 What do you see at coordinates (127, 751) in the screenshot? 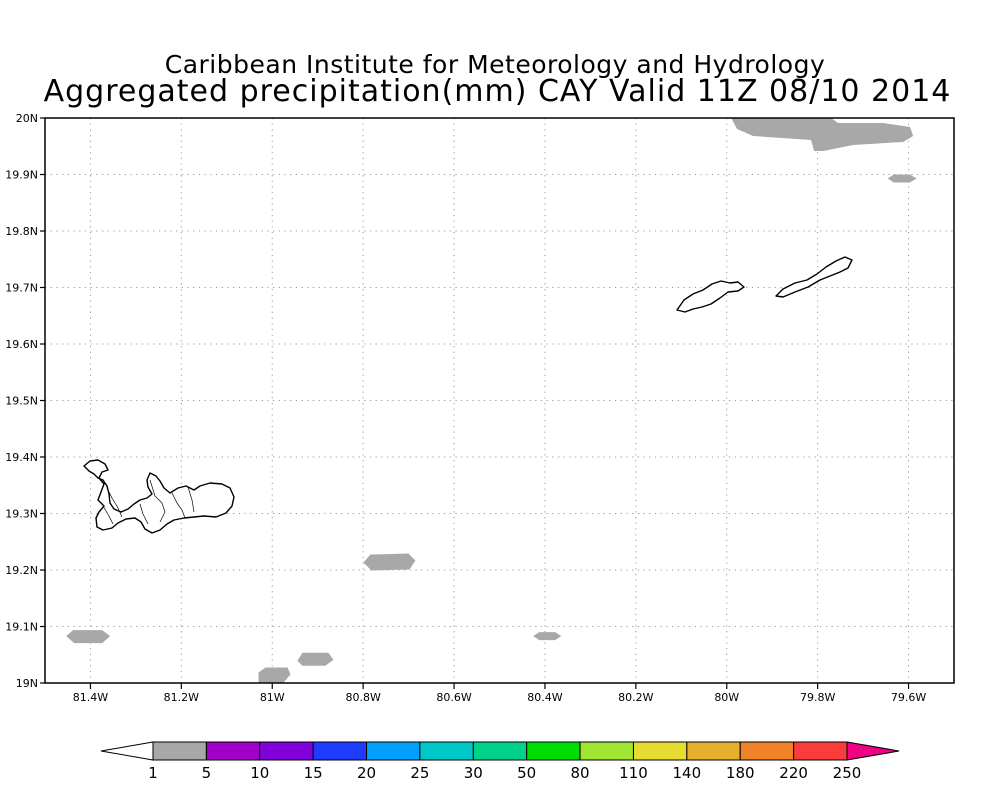
I see `colorbar-under-triangle` at bounding box center [127, 751].